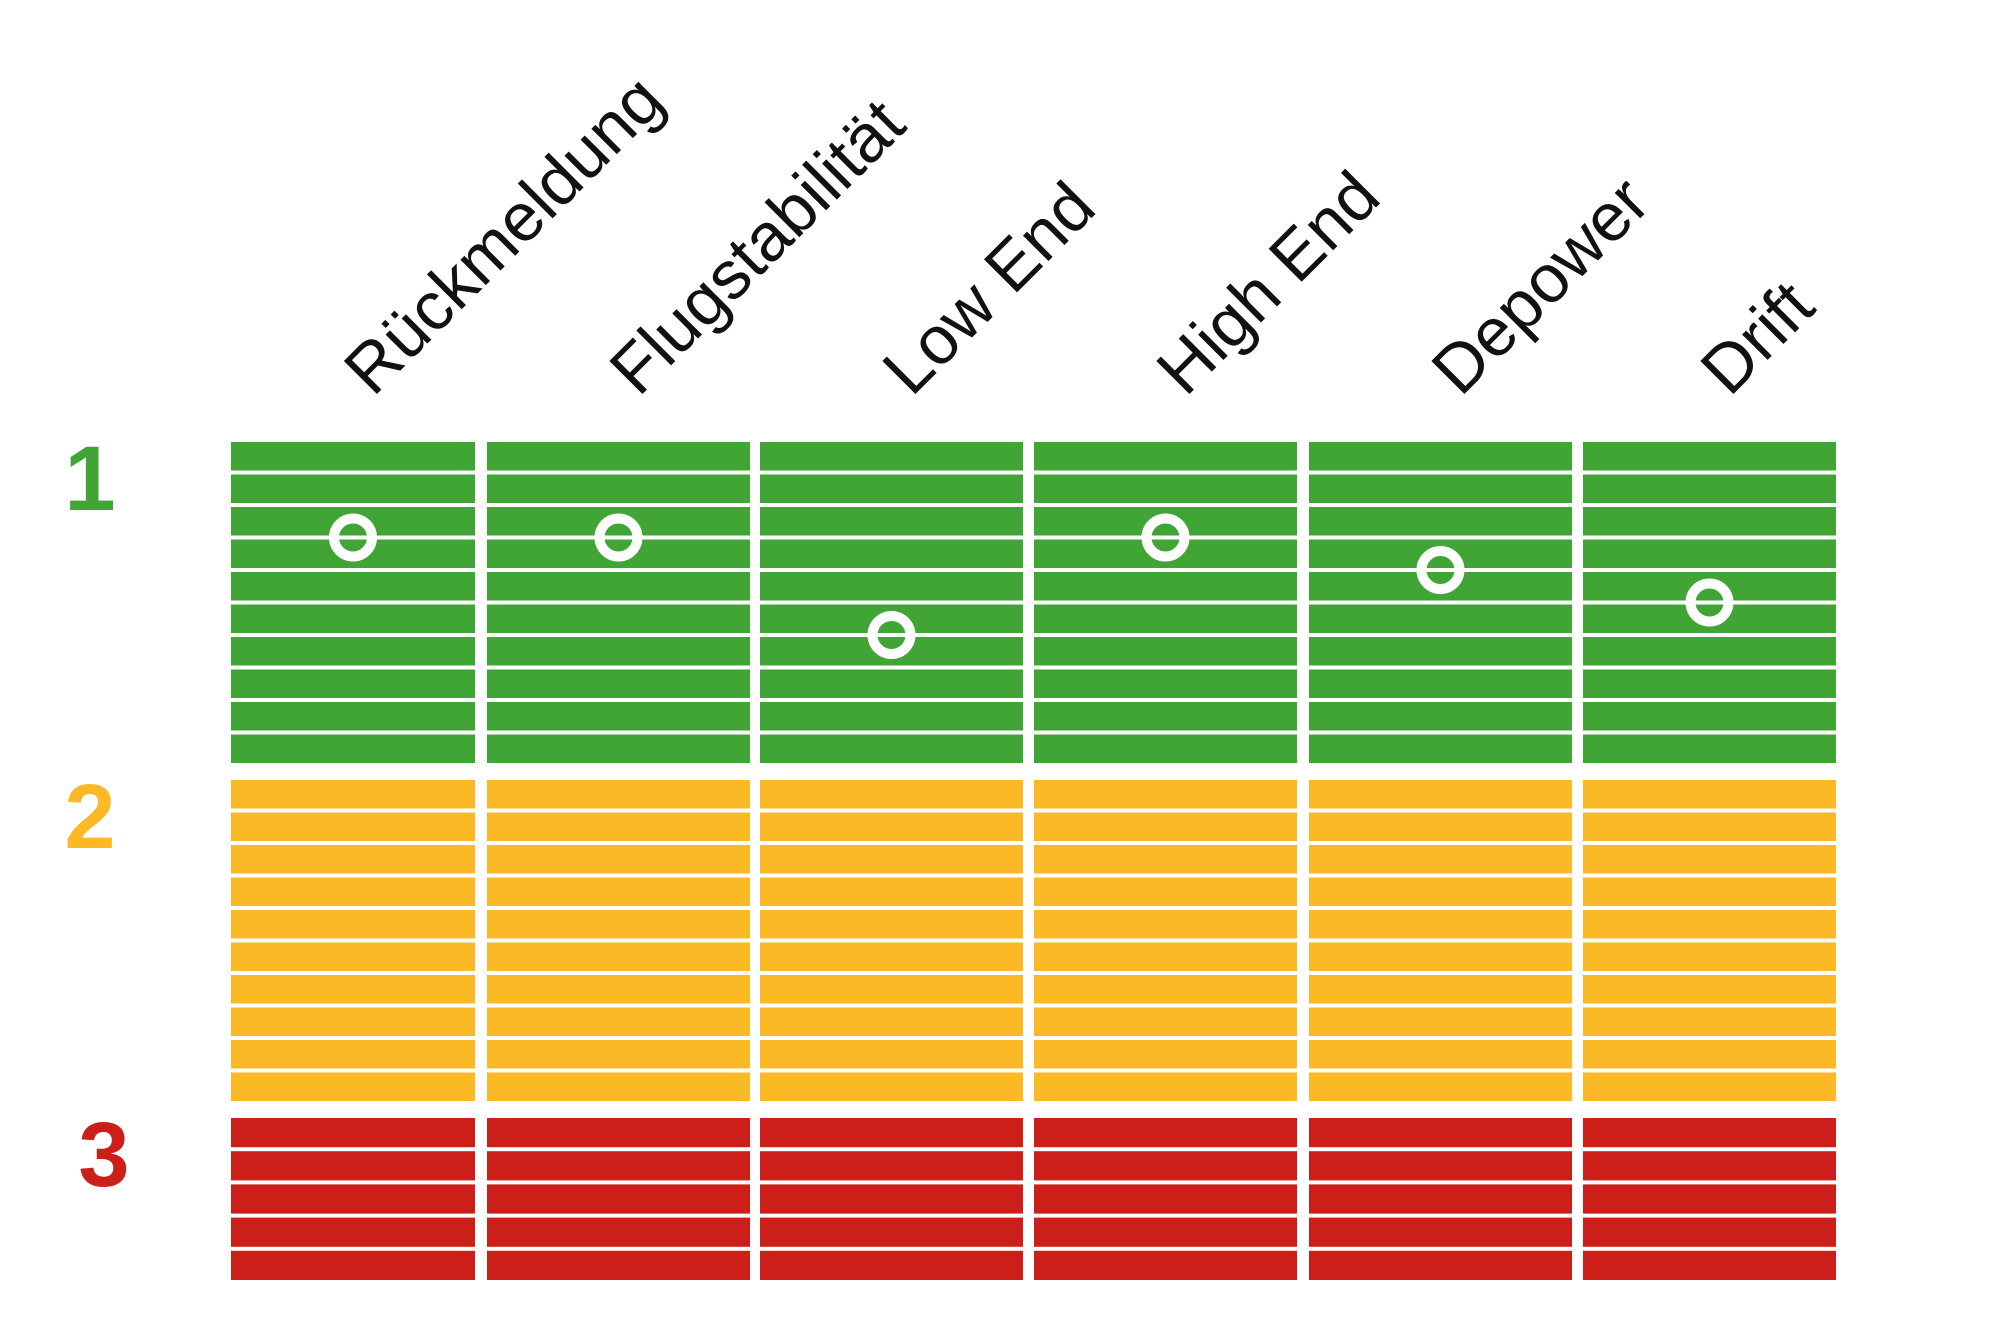 The height and width of the screenshot is (1333, 2000). Describe the element at coordinates (103, 1155) in the screenshot. I see `zone-label: 3` at that location.